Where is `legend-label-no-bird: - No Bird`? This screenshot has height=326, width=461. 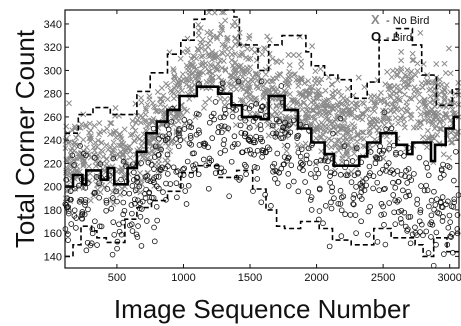 legend-label-no-bird: - No Bird is located at coordinates (407, 21).